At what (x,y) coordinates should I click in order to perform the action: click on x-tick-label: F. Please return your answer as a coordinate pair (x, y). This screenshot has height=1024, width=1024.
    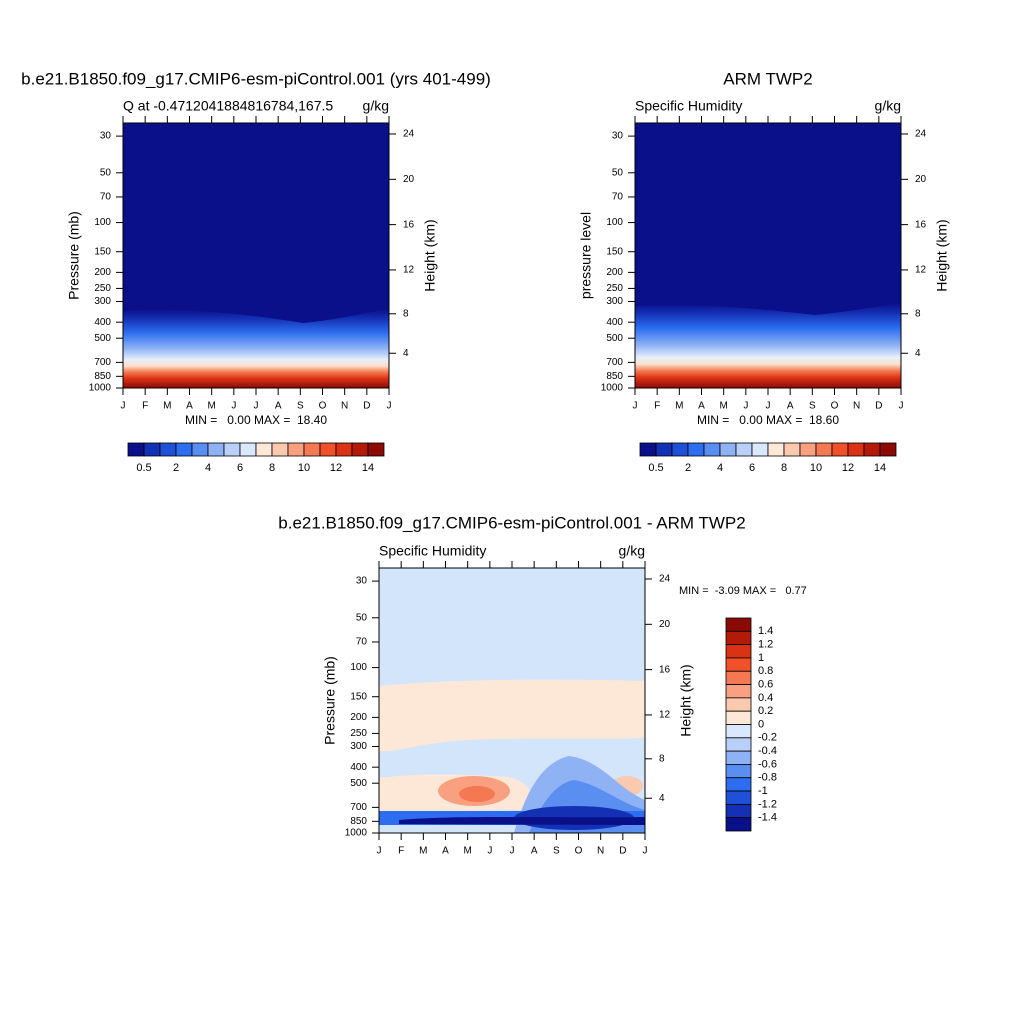
    Looking at the image, I should click on (401, 851).